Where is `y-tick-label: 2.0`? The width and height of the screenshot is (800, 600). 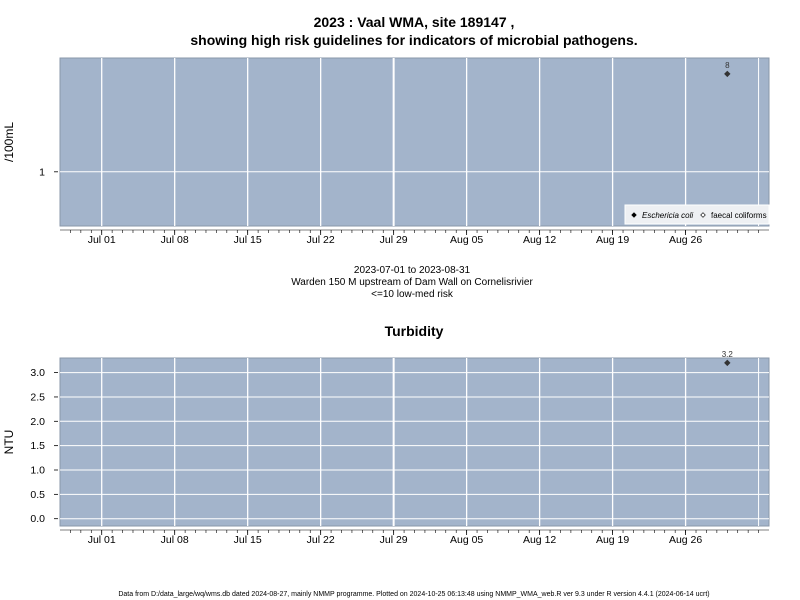 y-tick-label: 2.0 is located at coordinates (37, 422).